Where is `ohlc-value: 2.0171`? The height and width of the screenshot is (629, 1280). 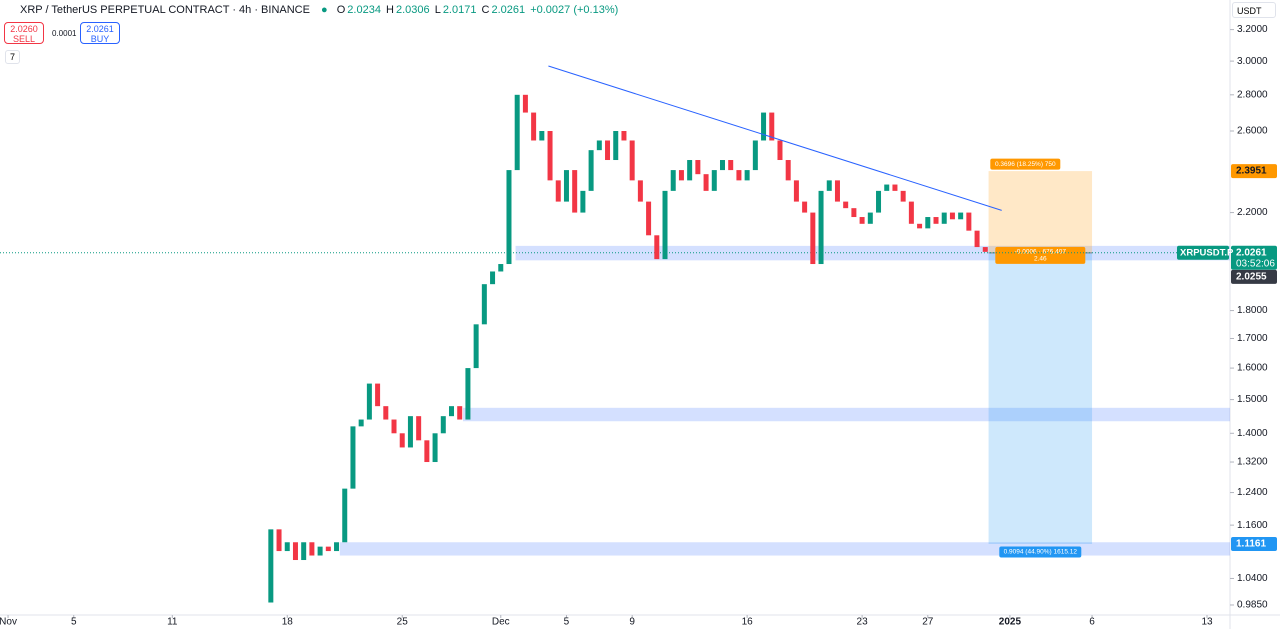 ohlc-value: 2.0171 is located at coordinates (459, 10).